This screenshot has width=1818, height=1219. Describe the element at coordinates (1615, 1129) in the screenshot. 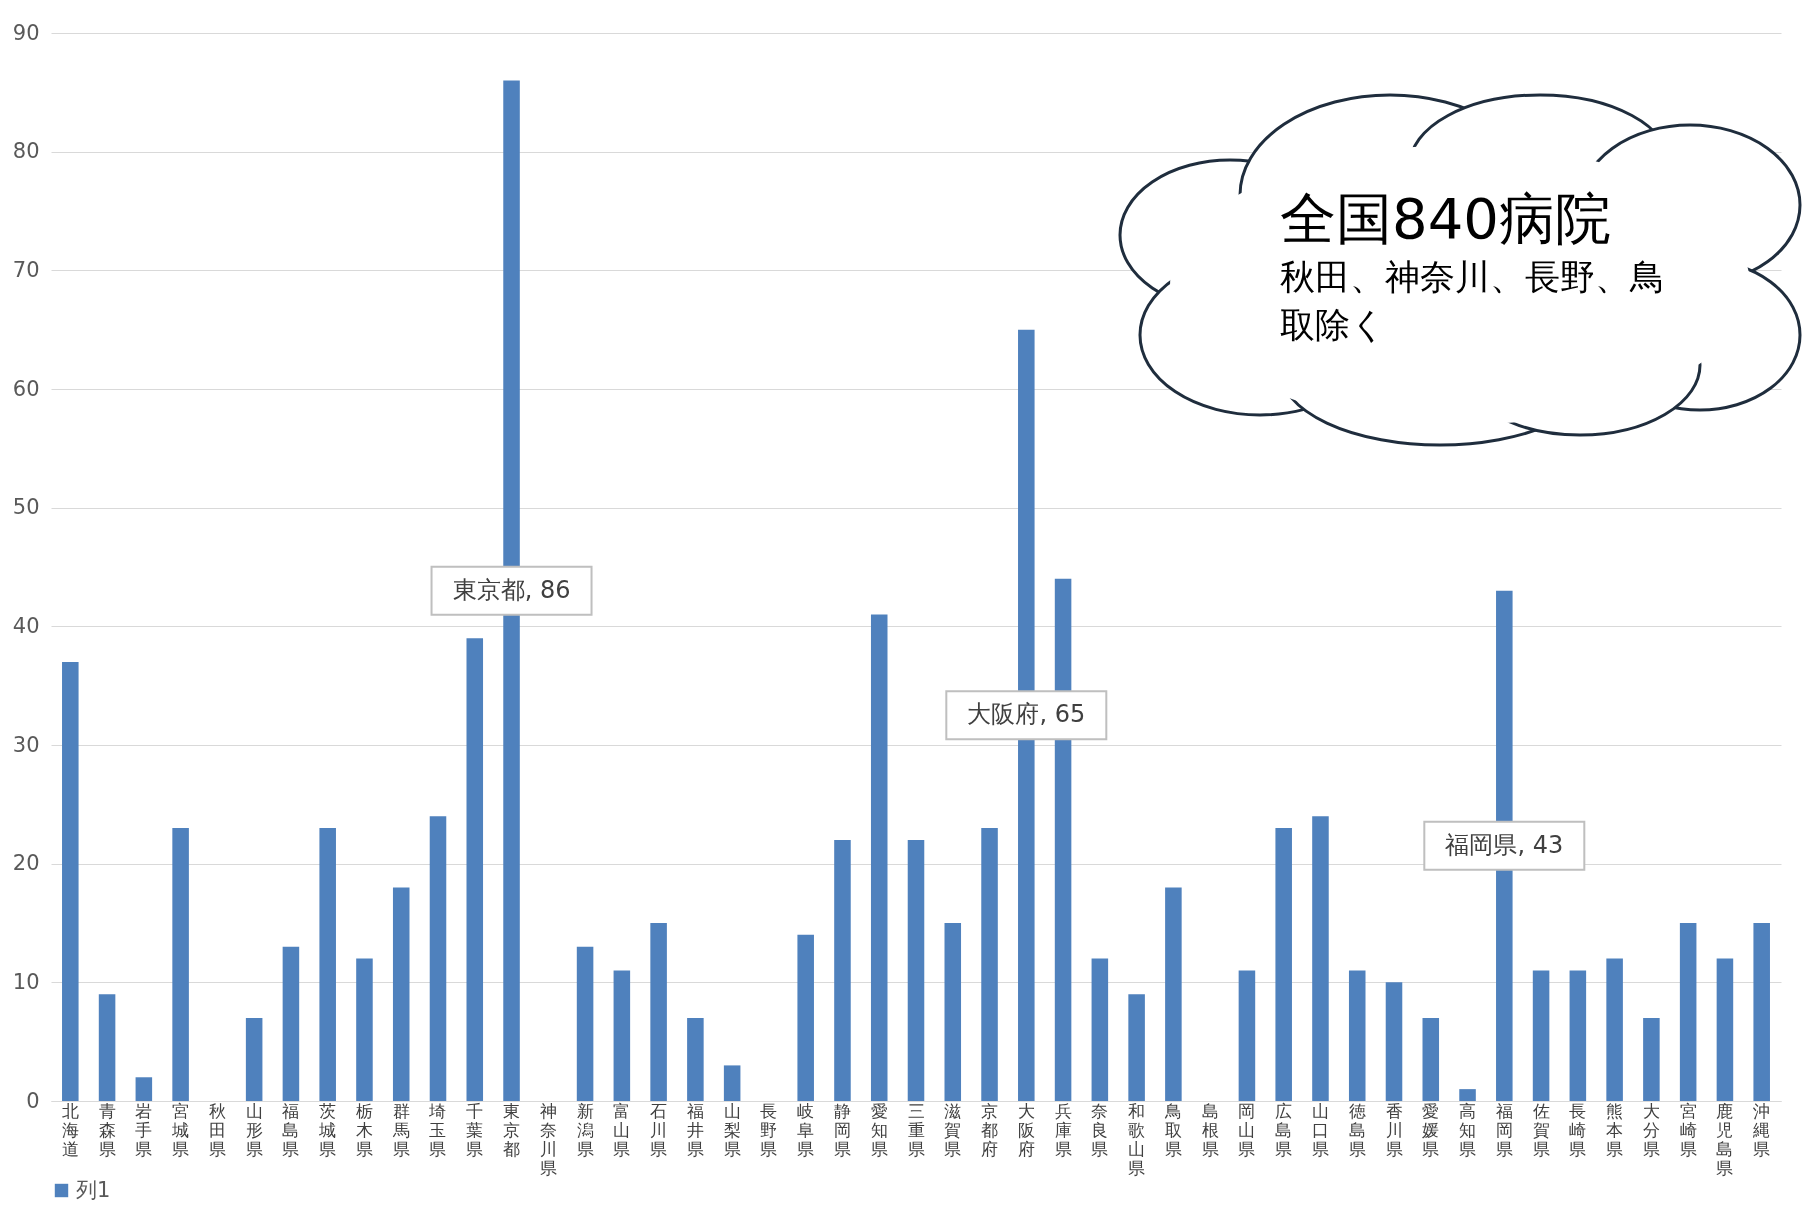

I see `x-tick-label: 熊本県` at that location.